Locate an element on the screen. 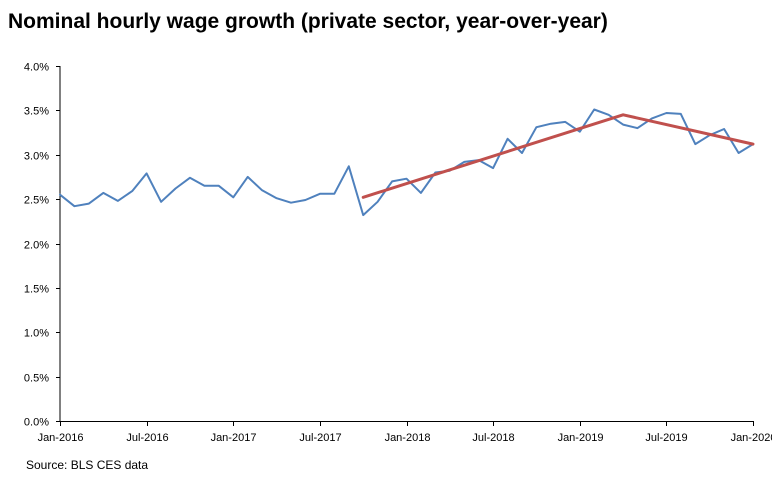 This screenshot has width=772, height=479. x-tick-label: Jan-2020 is located at coordinates (751, 438).